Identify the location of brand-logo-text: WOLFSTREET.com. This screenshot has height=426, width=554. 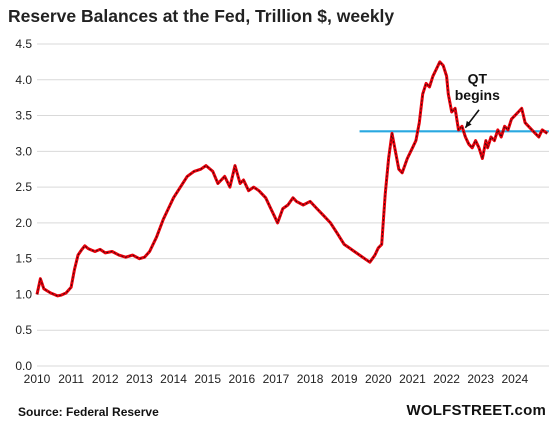
(476, 410).